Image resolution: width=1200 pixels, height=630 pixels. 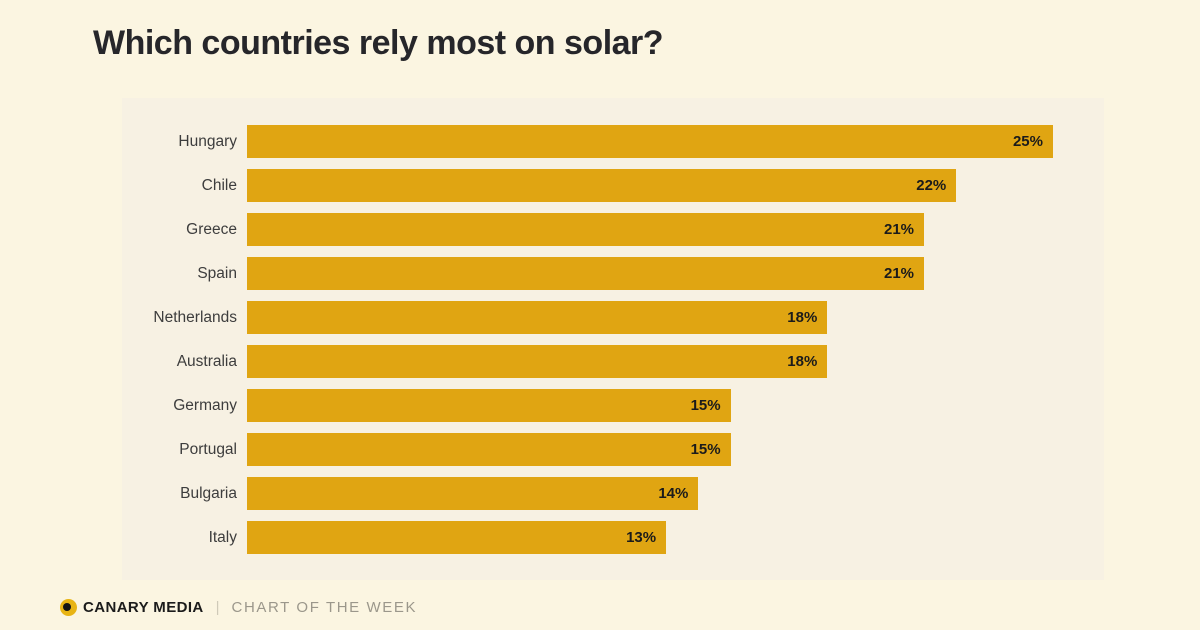 What do you see at coordinates (205, 405) in the screenshot?
I see `category-label: Germany` at bounding box center [205, 405].